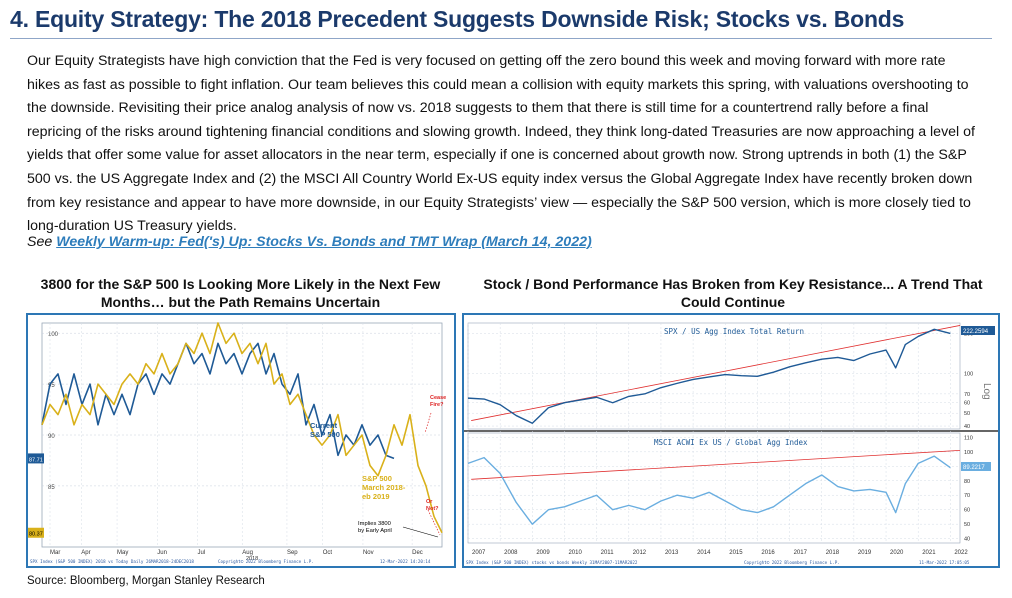 This screenshot has width=1012, height=598. What do you see at coordinates (968, 374) in the screenshot?
I see `top-y-tick-label: 100` at bounding box center [968, 374].